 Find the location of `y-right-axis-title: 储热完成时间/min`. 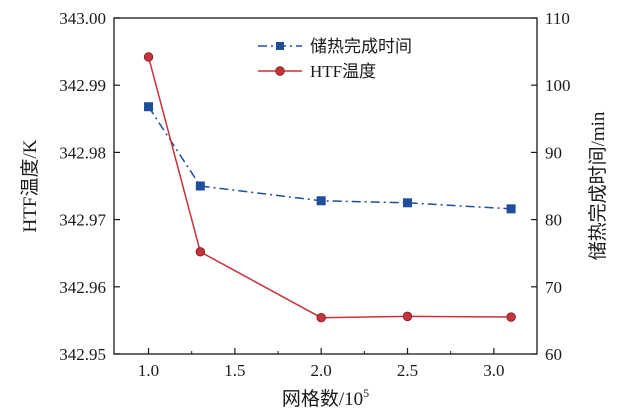

y-right-axis-title: 储热完成时间/min is located at coordinates (598, 185).